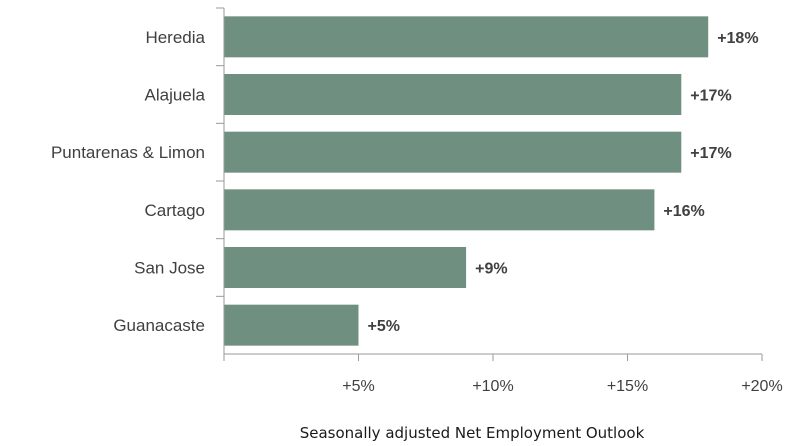 This screenshot has height=446, width=793. I want to click on category-label-cartago: Cartago, so click(175, 210).